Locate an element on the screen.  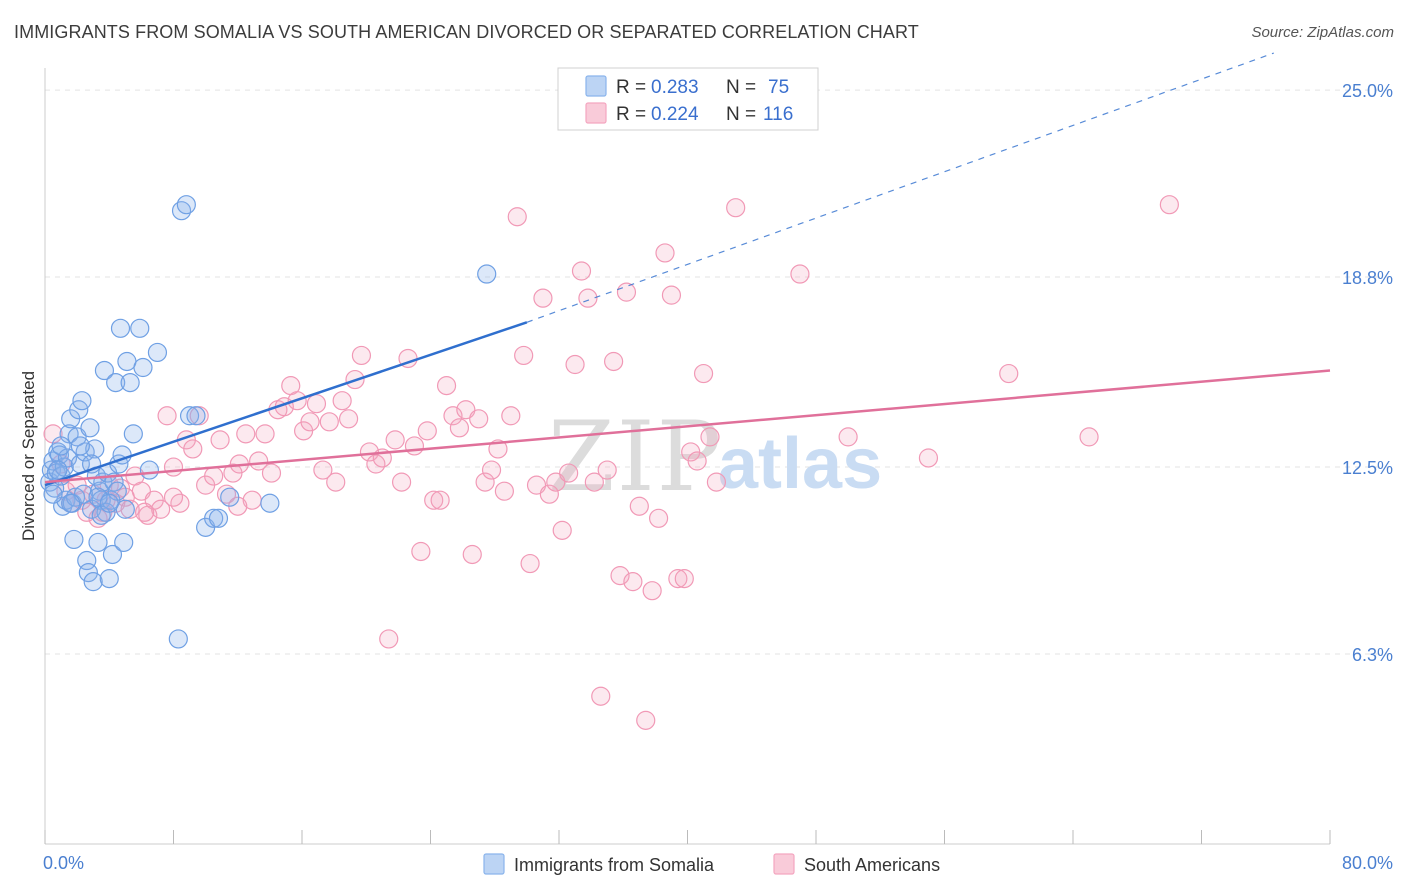
x-tick-label-max: 80.0% is located at coordinates (1367, 863).